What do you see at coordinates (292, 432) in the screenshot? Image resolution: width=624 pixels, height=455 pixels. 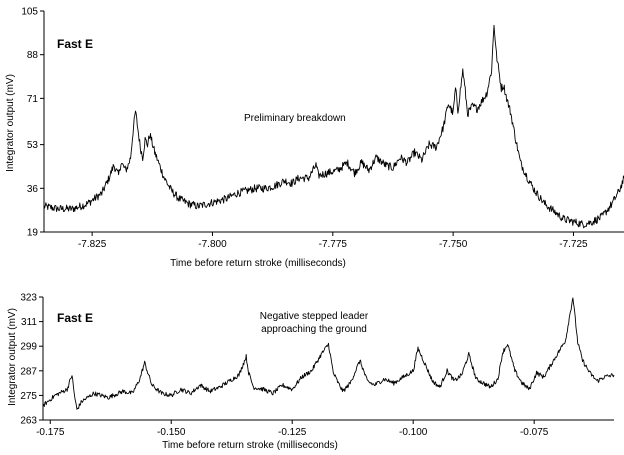 I see `x-tick-label: -0.125` at bounding box center [292, 432].